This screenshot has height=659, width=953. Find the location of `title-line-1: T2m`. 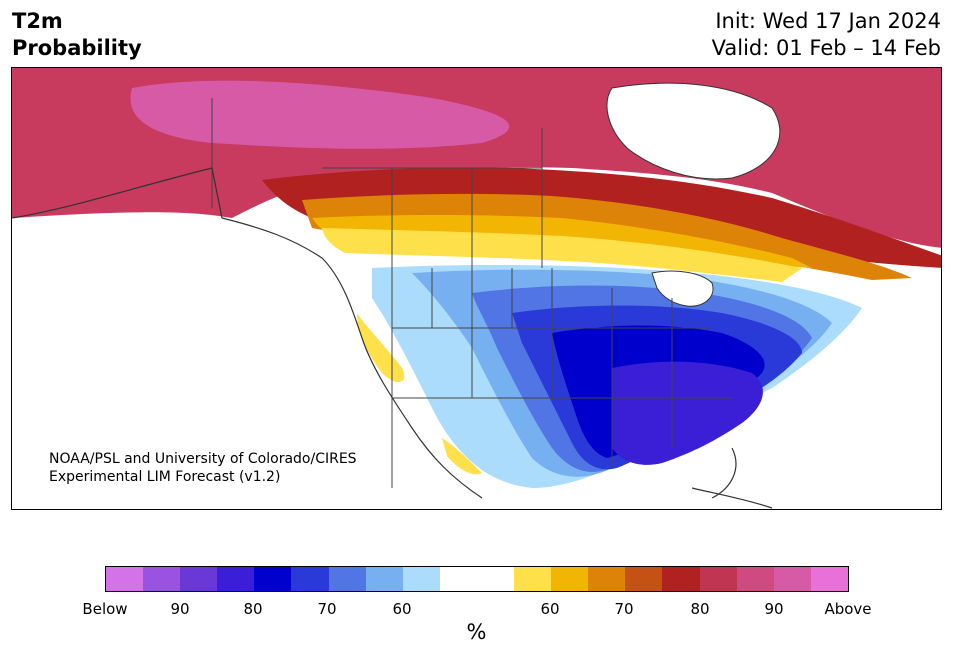

title-line-1: T2m is located at coordinates (37, 21).